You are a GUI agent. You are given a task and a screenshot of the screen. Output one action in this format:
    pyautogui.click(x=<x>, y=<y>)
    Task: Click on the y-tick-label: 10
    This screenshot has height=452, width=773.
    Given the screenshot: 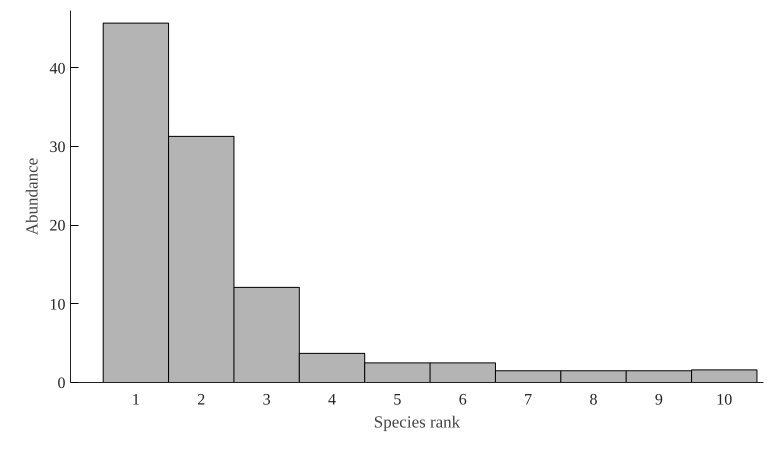 What is the action you would take?
    pyautogui.click(x=58, y=305)
    